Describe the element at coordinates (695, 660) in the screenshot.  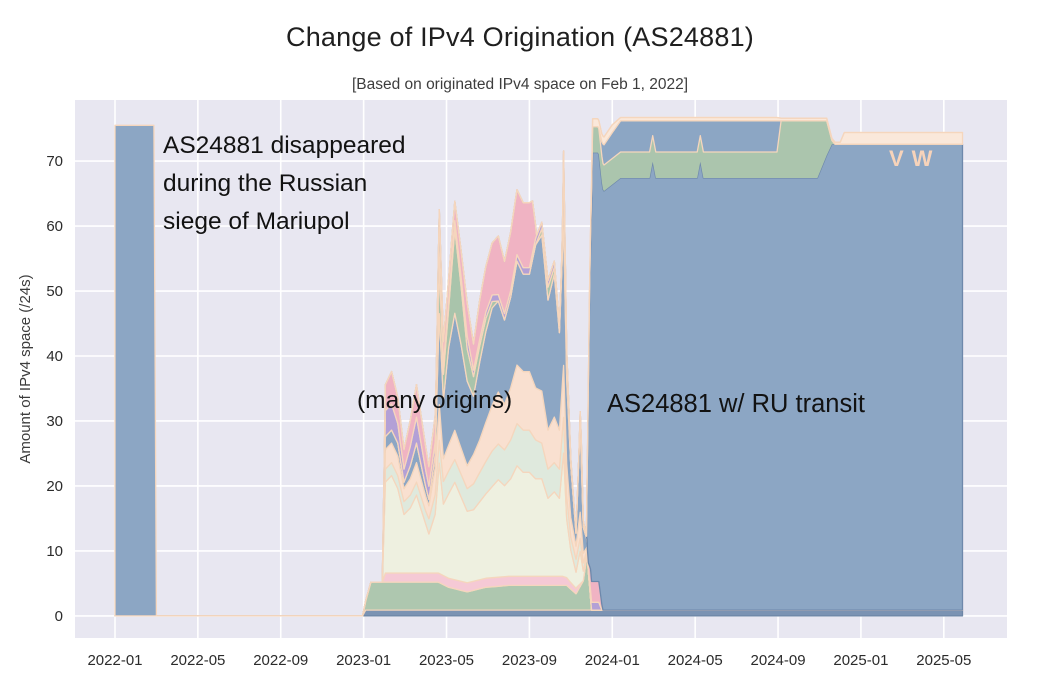
I see `x-tick-label: 2024-05` at that location.